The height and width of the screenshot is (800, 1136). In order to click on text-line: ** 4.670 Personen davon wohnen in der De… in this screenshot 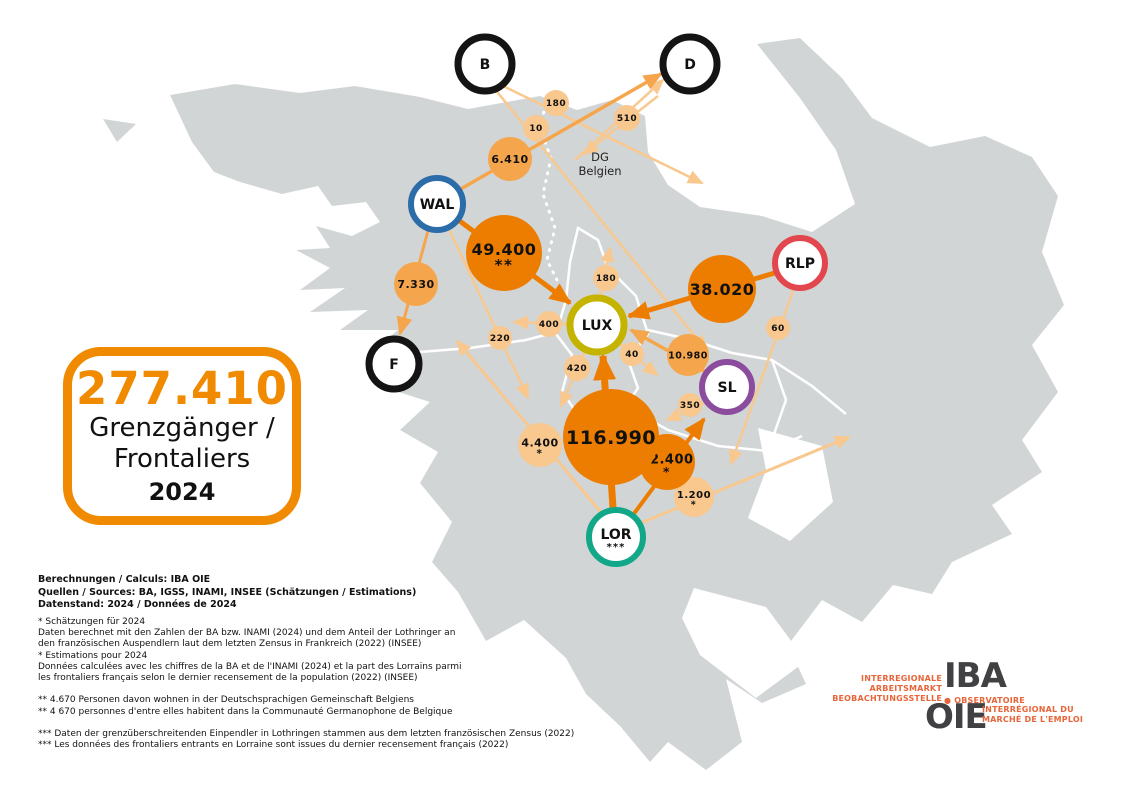, I will do `click(226, 700)`.